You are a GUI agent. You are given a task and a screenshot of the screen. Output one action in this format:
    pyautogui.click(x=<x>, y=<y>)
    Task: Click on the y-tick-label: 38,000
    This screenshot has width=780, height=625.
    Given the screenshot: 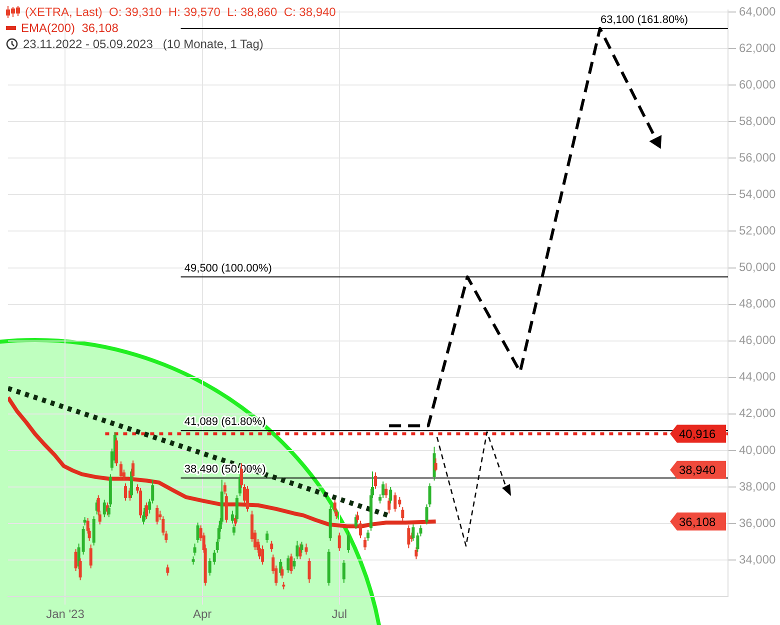 What is the action you would take?
    pyautogui.click(x=757, y=486)
    